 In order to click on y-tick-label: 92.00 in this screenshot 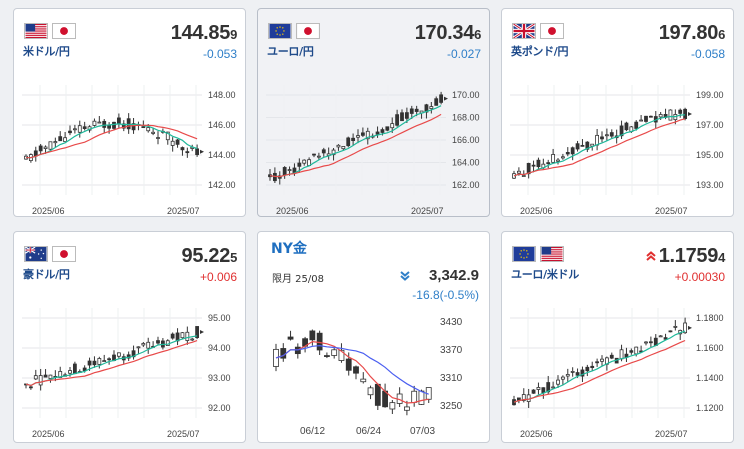, I will do `click(219, 408)`.